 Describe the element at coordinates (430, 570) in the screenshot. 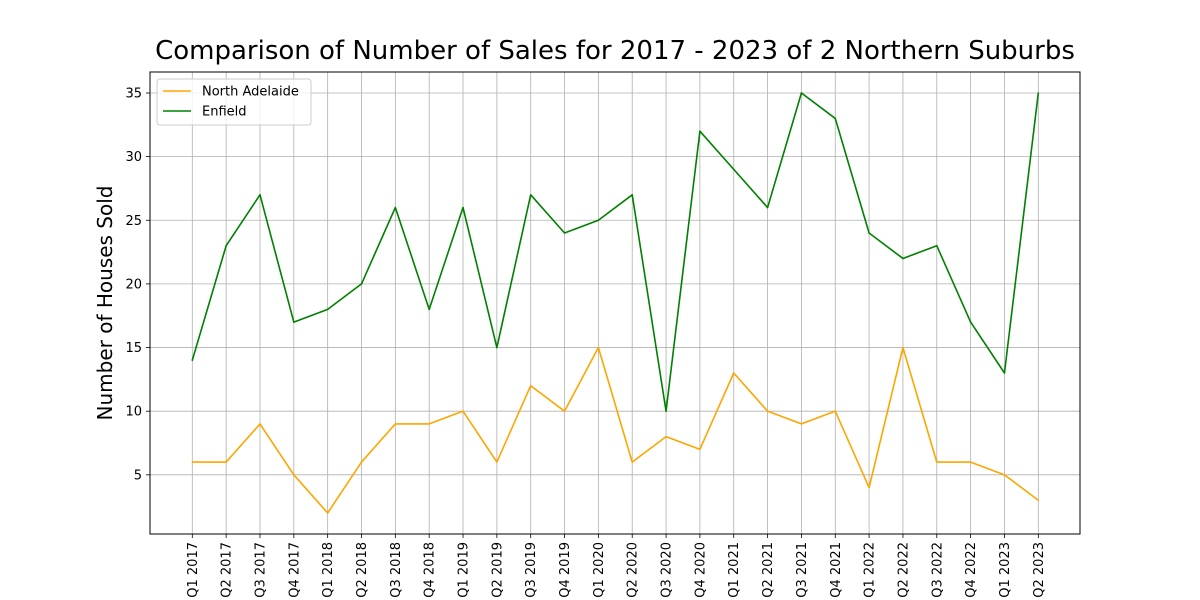

I see `x-tick-label: Q4 2018` at that location.